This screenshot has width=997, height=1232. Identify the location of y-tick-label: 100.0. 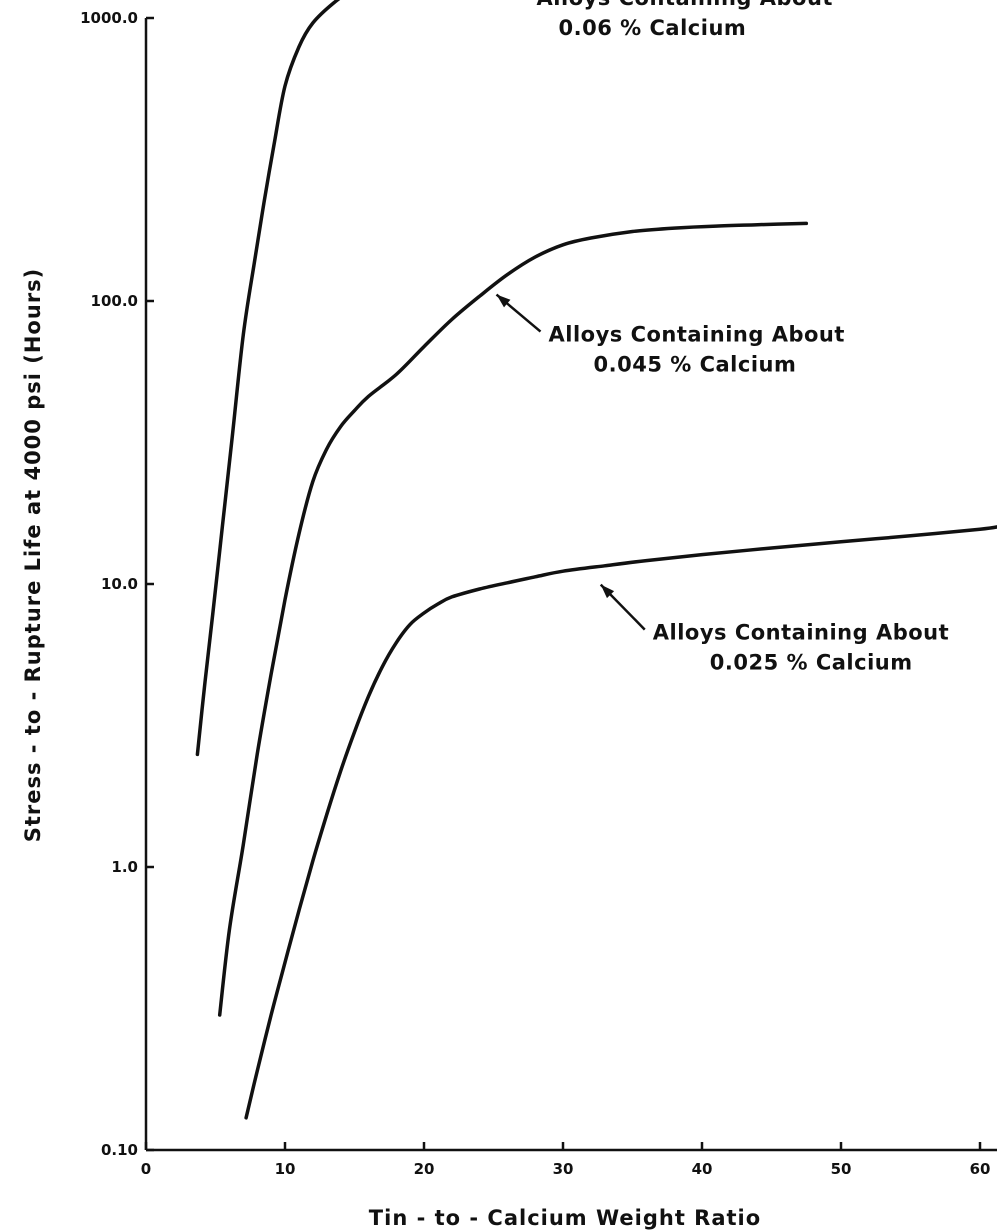
(114, 301).